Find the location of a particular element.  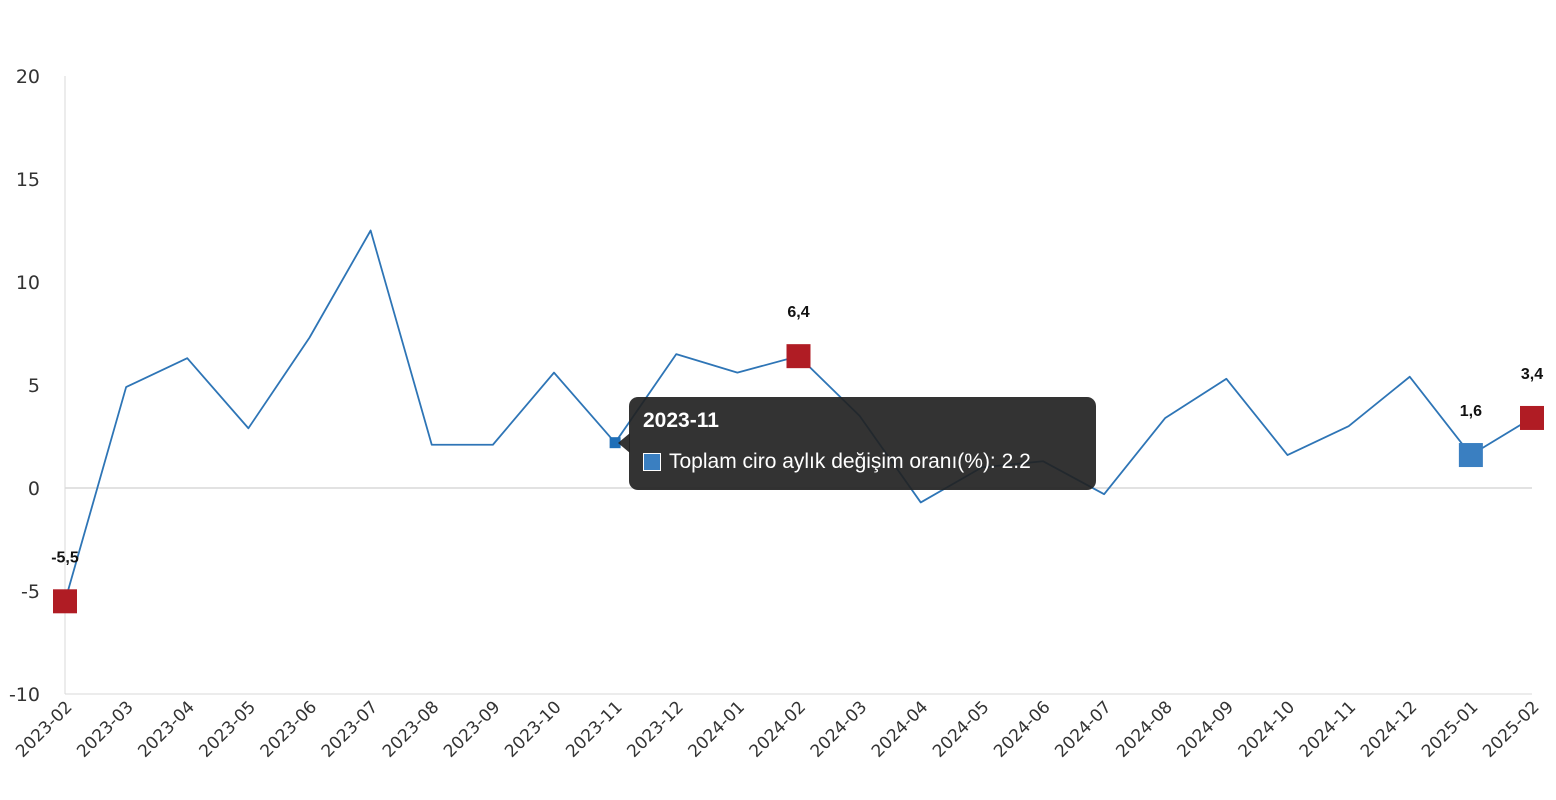

x-tick-label: 2023-02 is located at coordinates (44, 729).